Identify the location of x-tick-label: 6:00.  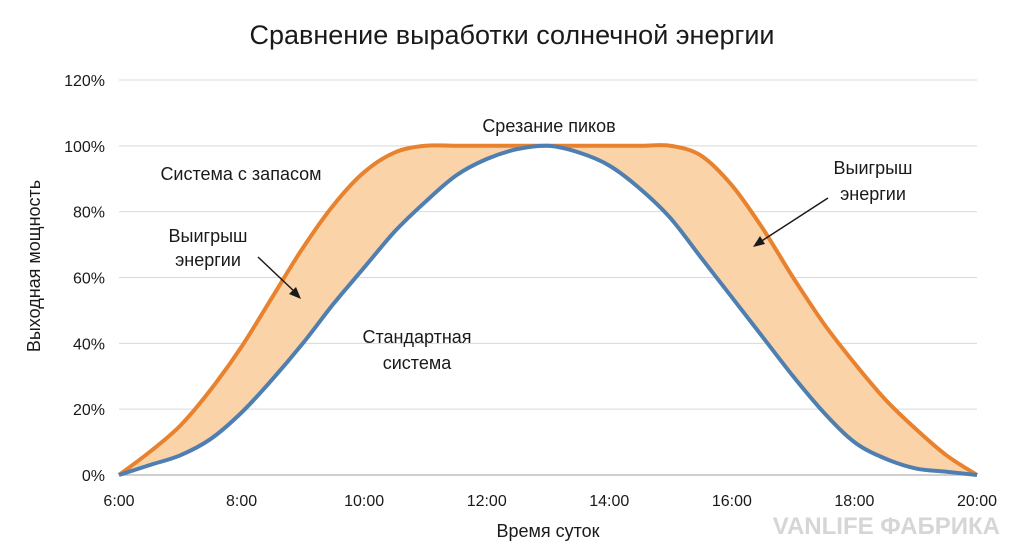
(118, 501).